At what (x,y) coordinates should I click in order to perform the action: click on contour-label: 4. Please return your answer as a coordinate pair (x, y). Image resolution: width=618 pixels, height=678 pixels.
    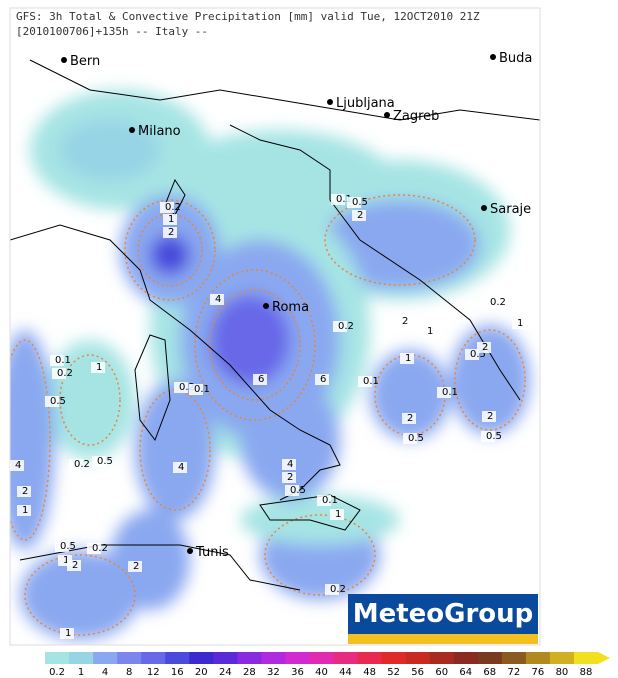
    Looking at the image, I should click on (218, 299).